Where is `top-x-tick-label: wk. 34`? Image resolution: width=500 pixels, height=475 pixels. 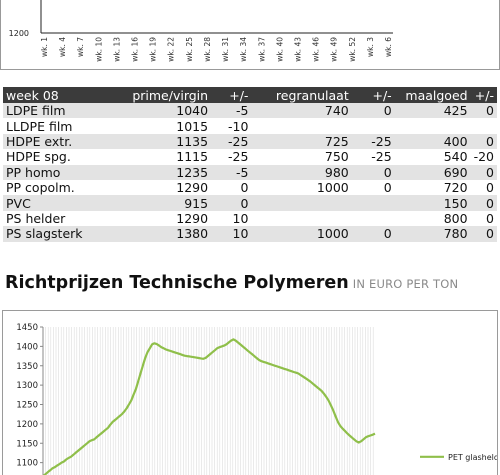
top-x-tick-label: wk. 34 is located at coordinates (243, 49).